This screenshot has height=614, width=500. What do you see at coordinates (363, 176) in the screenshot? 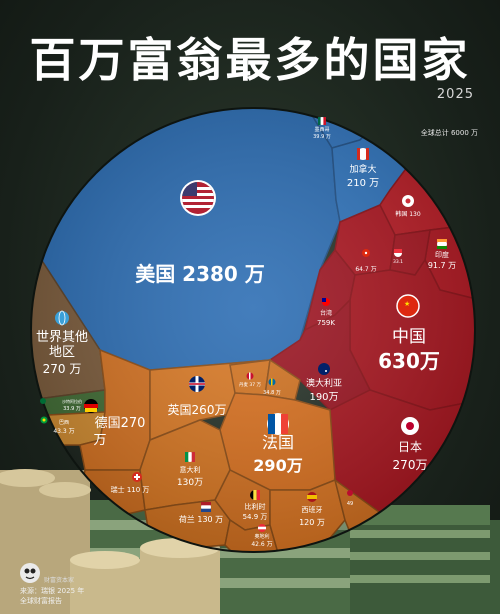
I see `label-canada: 加拿大 210 万` at bounding box center [363, 176].